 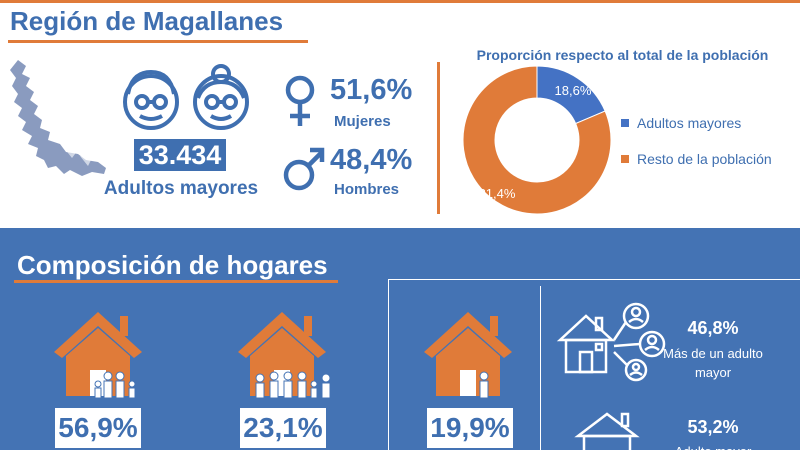 I want to click on house-single-icon, so click(x=468, y=355).